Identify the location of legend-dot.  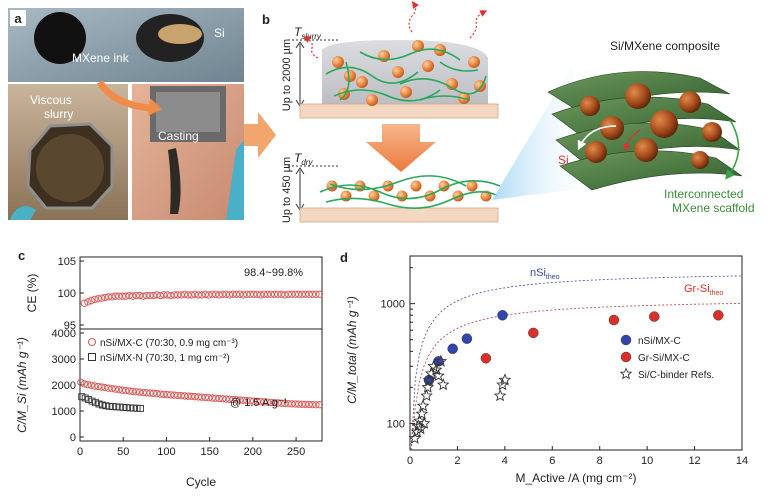
(626, 357).